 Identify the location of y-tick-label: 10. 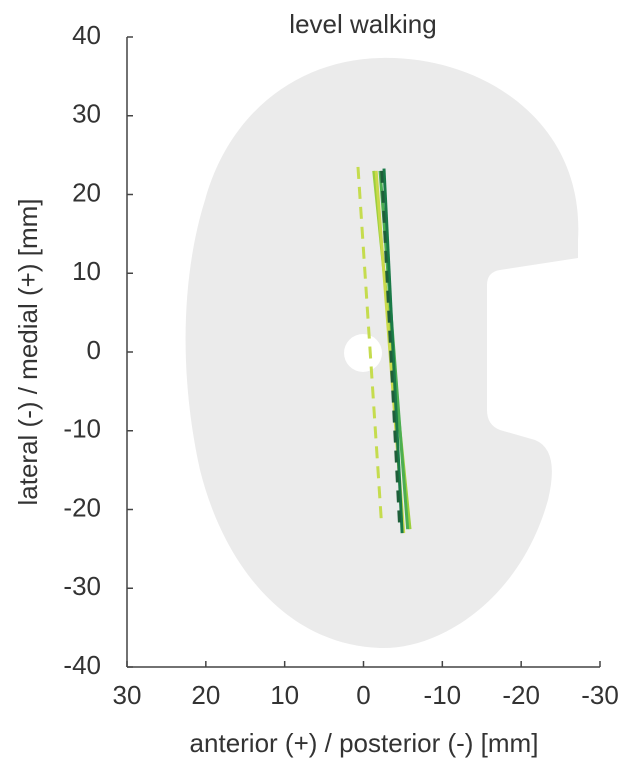
(86, 271).